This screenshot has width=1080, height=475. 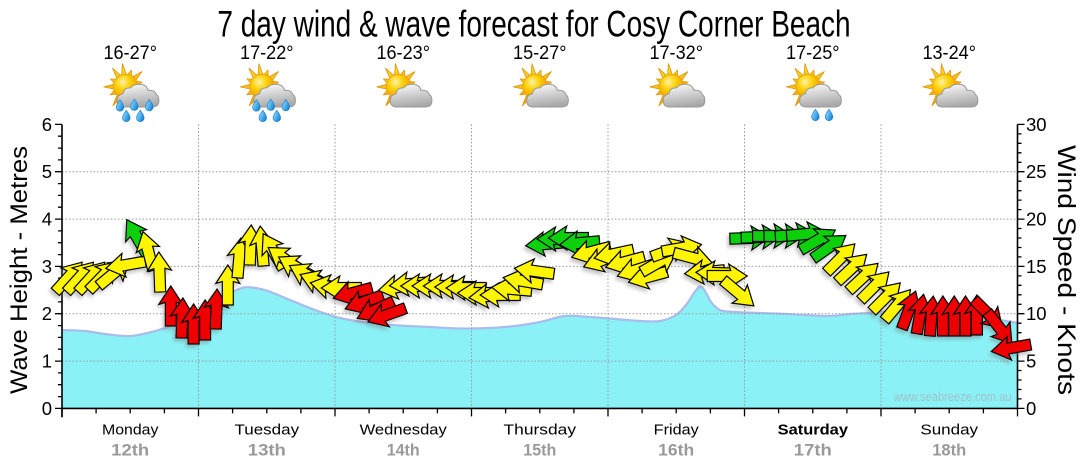 I want to click on svg-text: 15, so click(x=1036, y=266).